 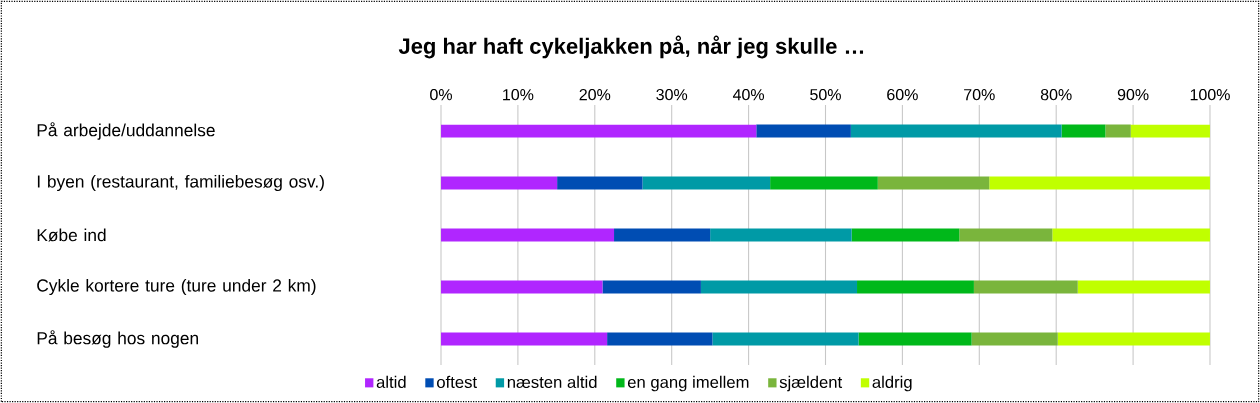 What do you see at coordinates (117, 339) in the screenshot?
I see `y-tick-label: På besøg hos nogen` at bounding box center [117, 339].